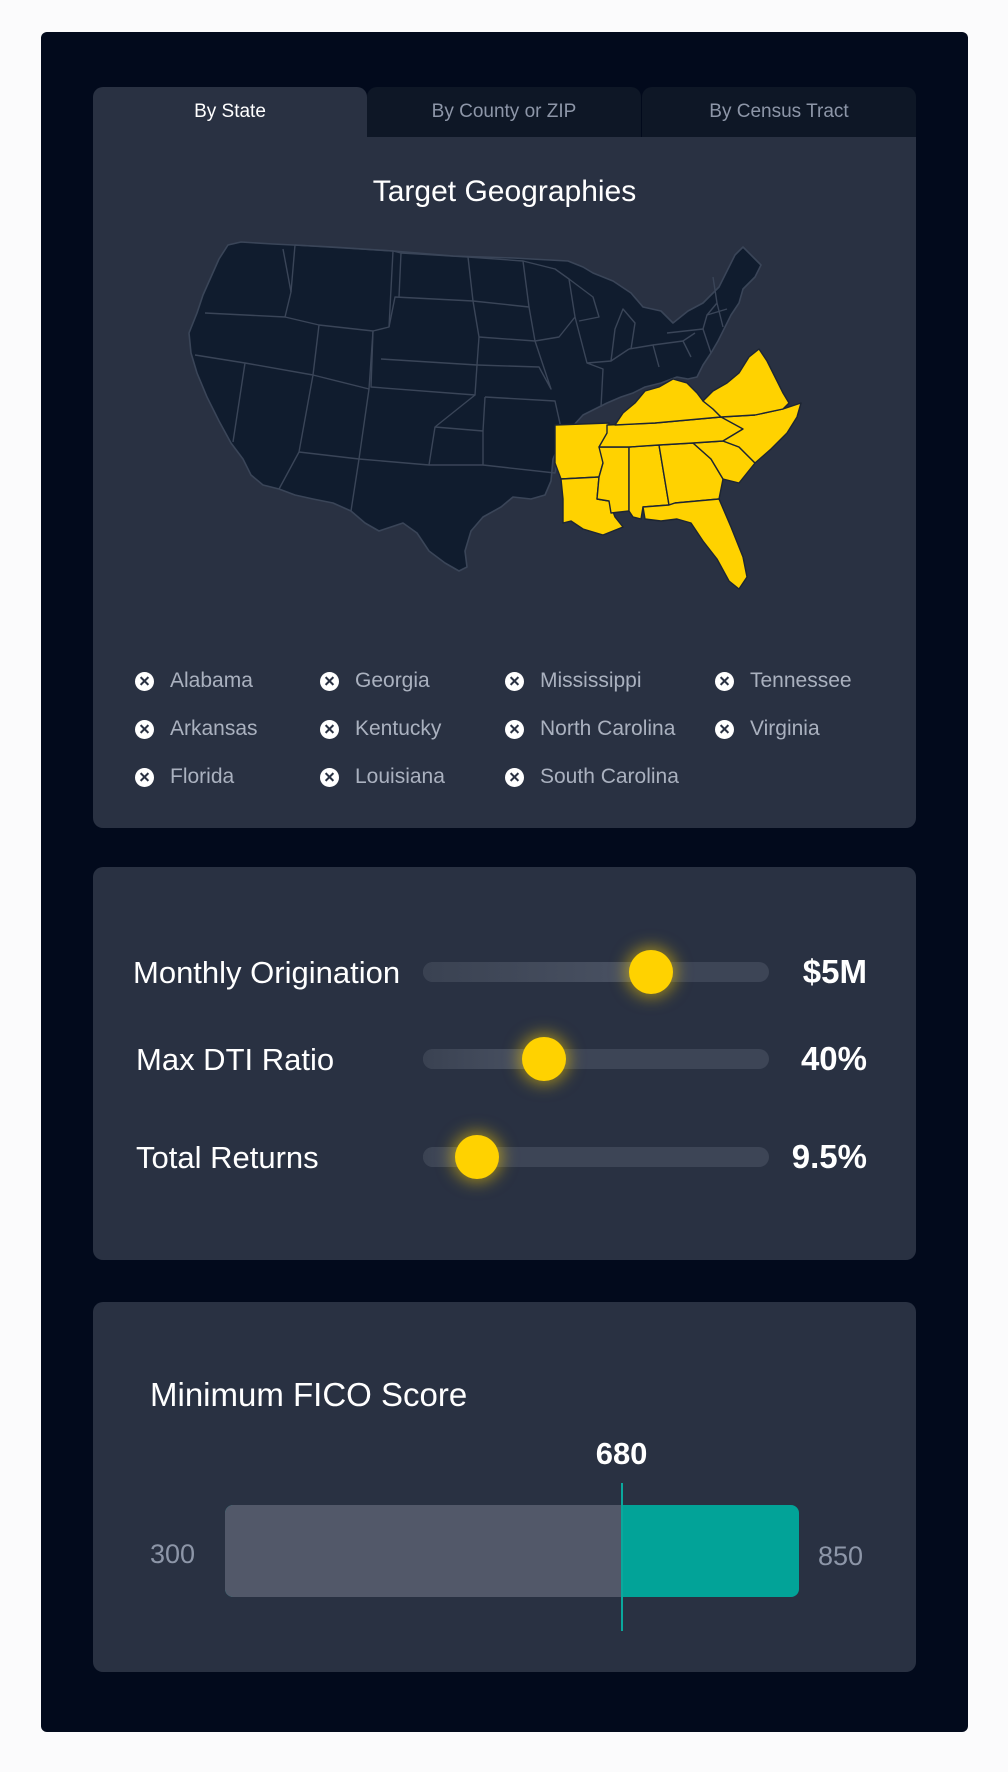  I want to click on state-chip-label: North Carolina, so click(608, 728).